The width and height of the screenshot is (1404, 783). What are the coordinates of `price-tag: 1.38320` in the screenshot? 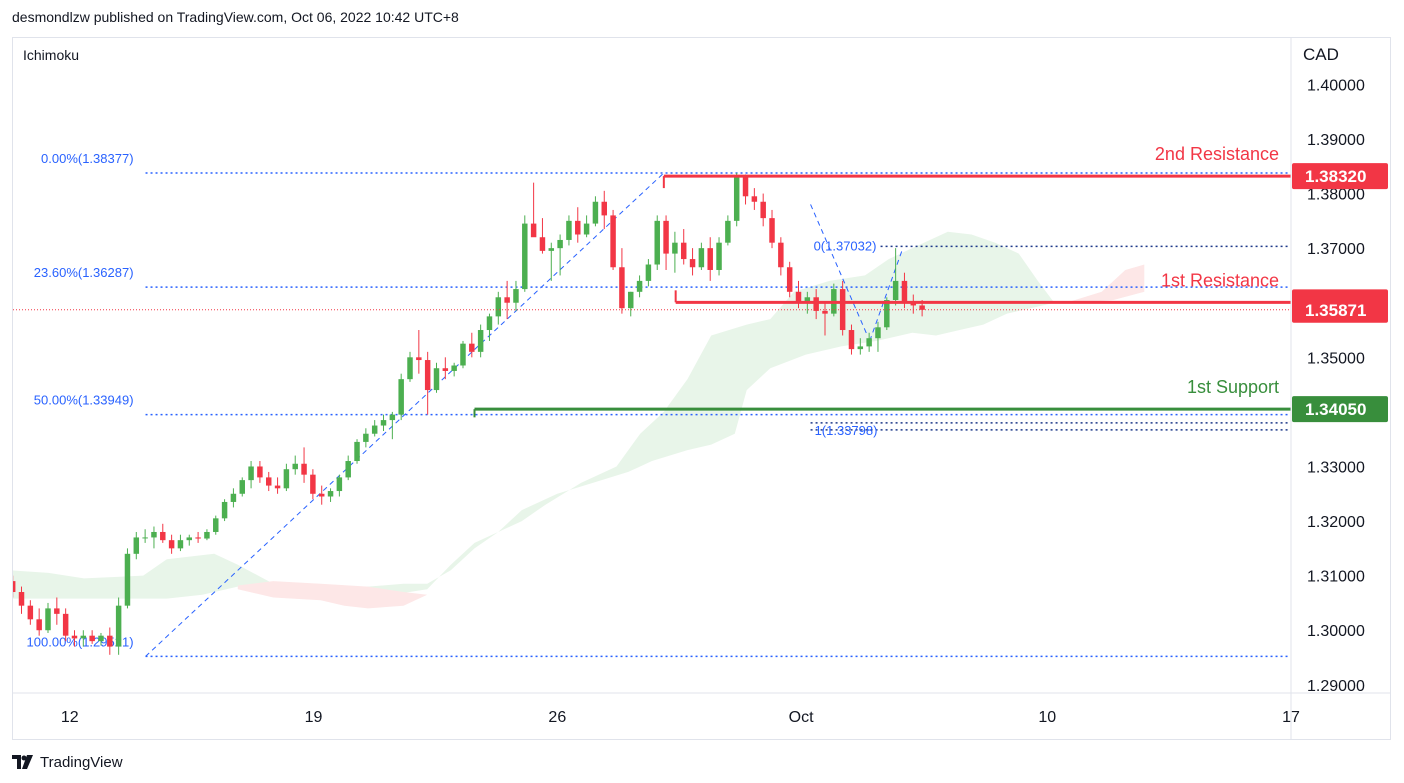 It's located at (1335, 176).